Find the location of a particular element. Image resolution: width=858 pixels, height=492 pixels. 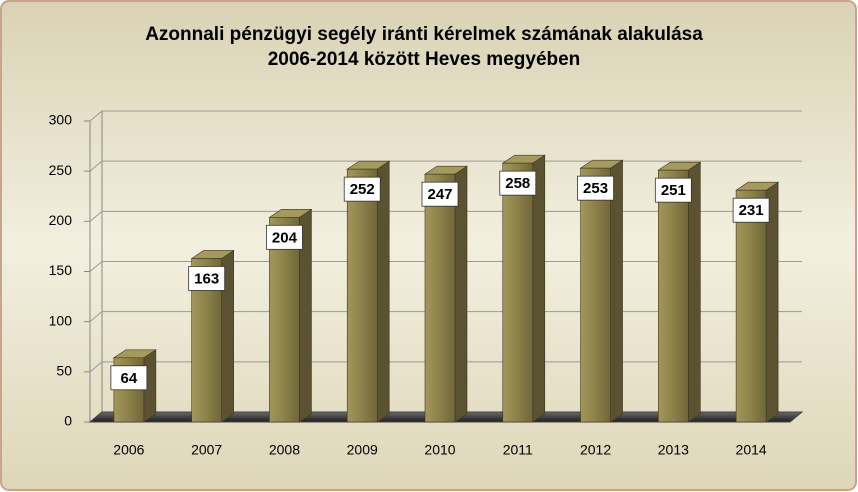

chart-title: 2006-2014 között Heves megyében is located at coordinates (424, 59).